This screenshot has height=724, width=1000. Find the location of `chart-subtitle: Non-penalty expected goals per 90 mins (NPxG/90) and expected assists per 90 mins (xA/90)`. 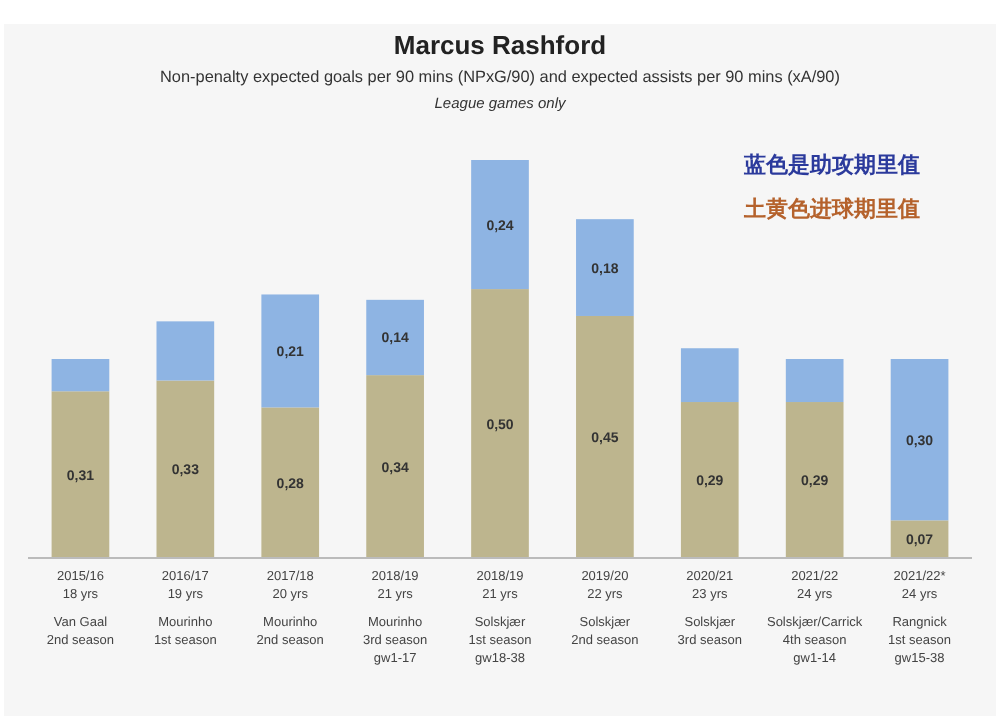

chart-subtitle: Non-penalty expected goals per 90 mins (NPxG/90) and expected assists per 90 mins (xA/90) is located at coordinates (500, 77).